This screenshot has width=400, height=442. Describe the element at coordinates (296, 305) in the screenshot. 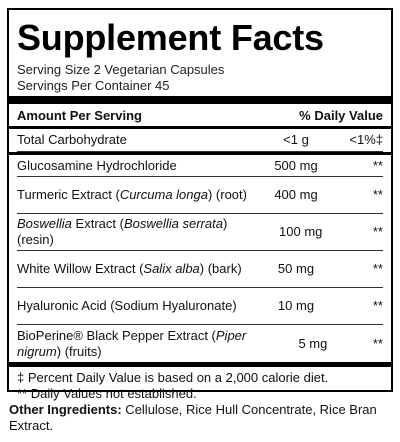

I see `ingredient-amount: 10 mg` at that location.